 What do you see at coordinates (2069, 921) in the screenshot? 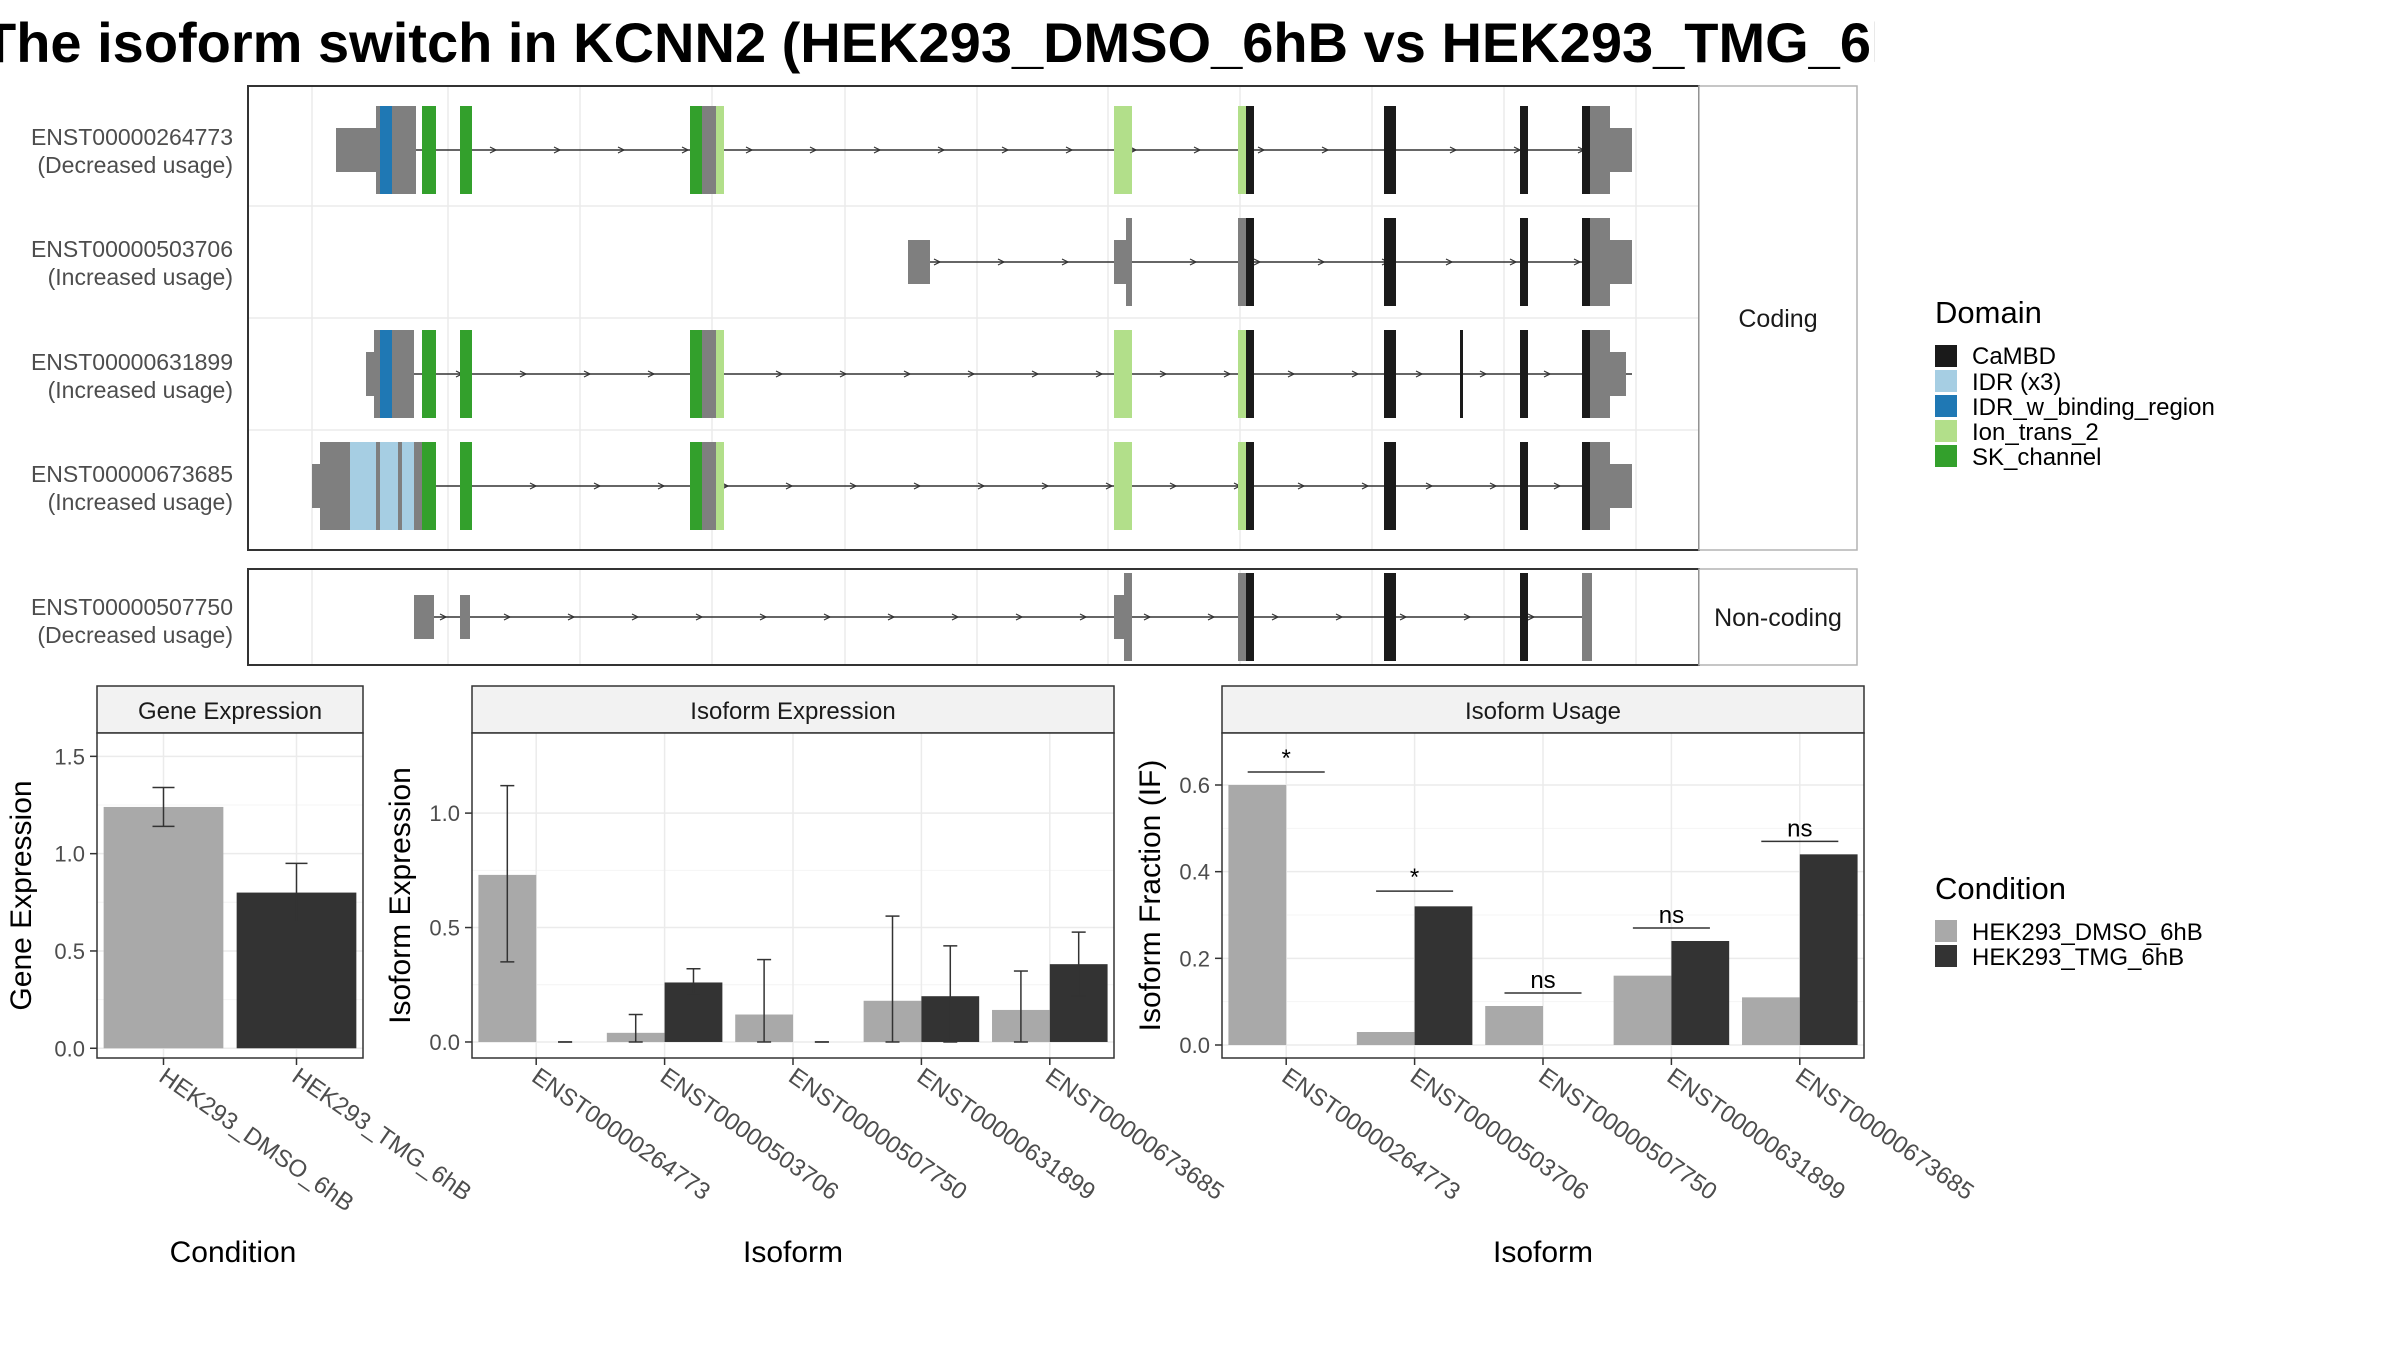
I see `condition-legend: Condition HEK293_DMSO_6hB HEK293_TMG_6hB` at bounding box center [2069, 921].